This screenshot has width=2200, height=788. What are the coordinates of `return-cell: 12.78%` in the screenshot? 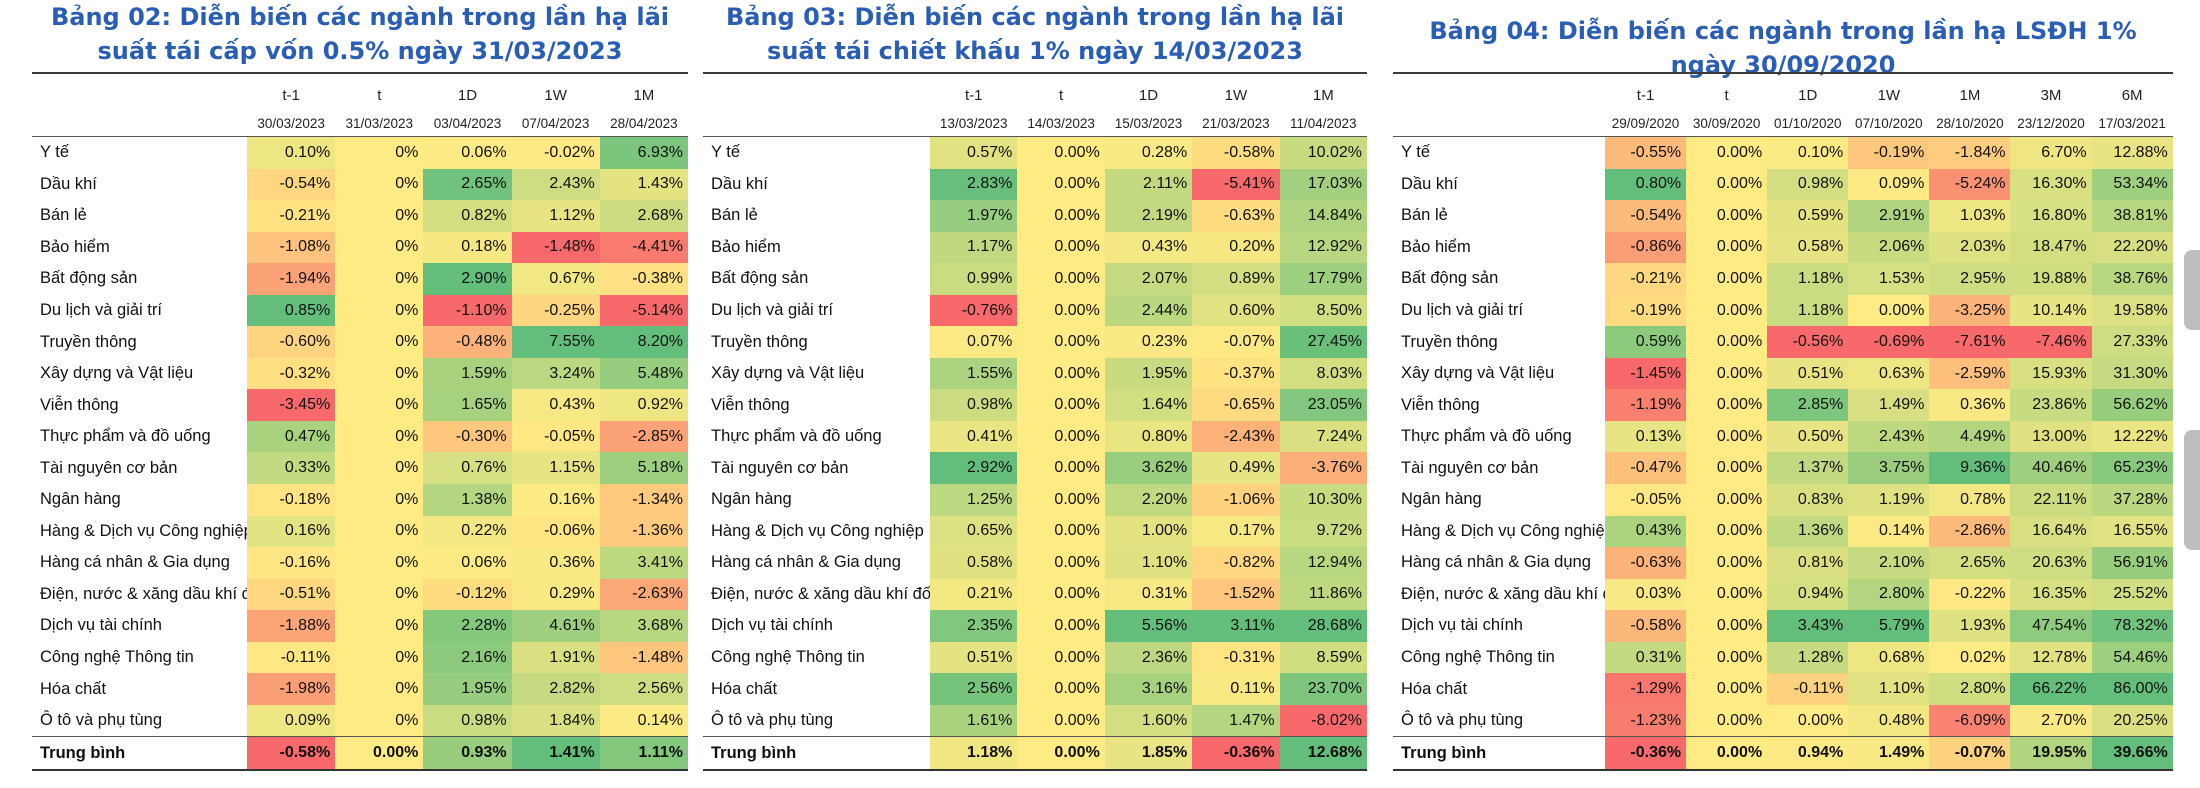 It's located at (2051, 657).